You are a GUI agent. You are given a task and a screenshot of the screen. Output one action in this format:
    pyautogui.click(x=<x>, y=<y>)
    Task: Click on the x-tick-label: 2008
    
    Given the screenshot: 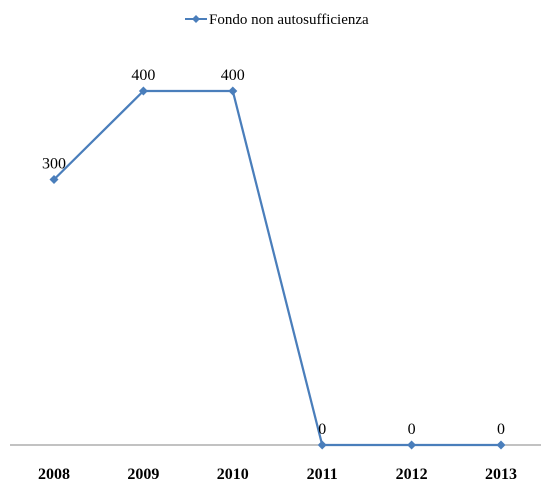 What is the action you would take?
    pyautogui.click(x=54, y=474)
    